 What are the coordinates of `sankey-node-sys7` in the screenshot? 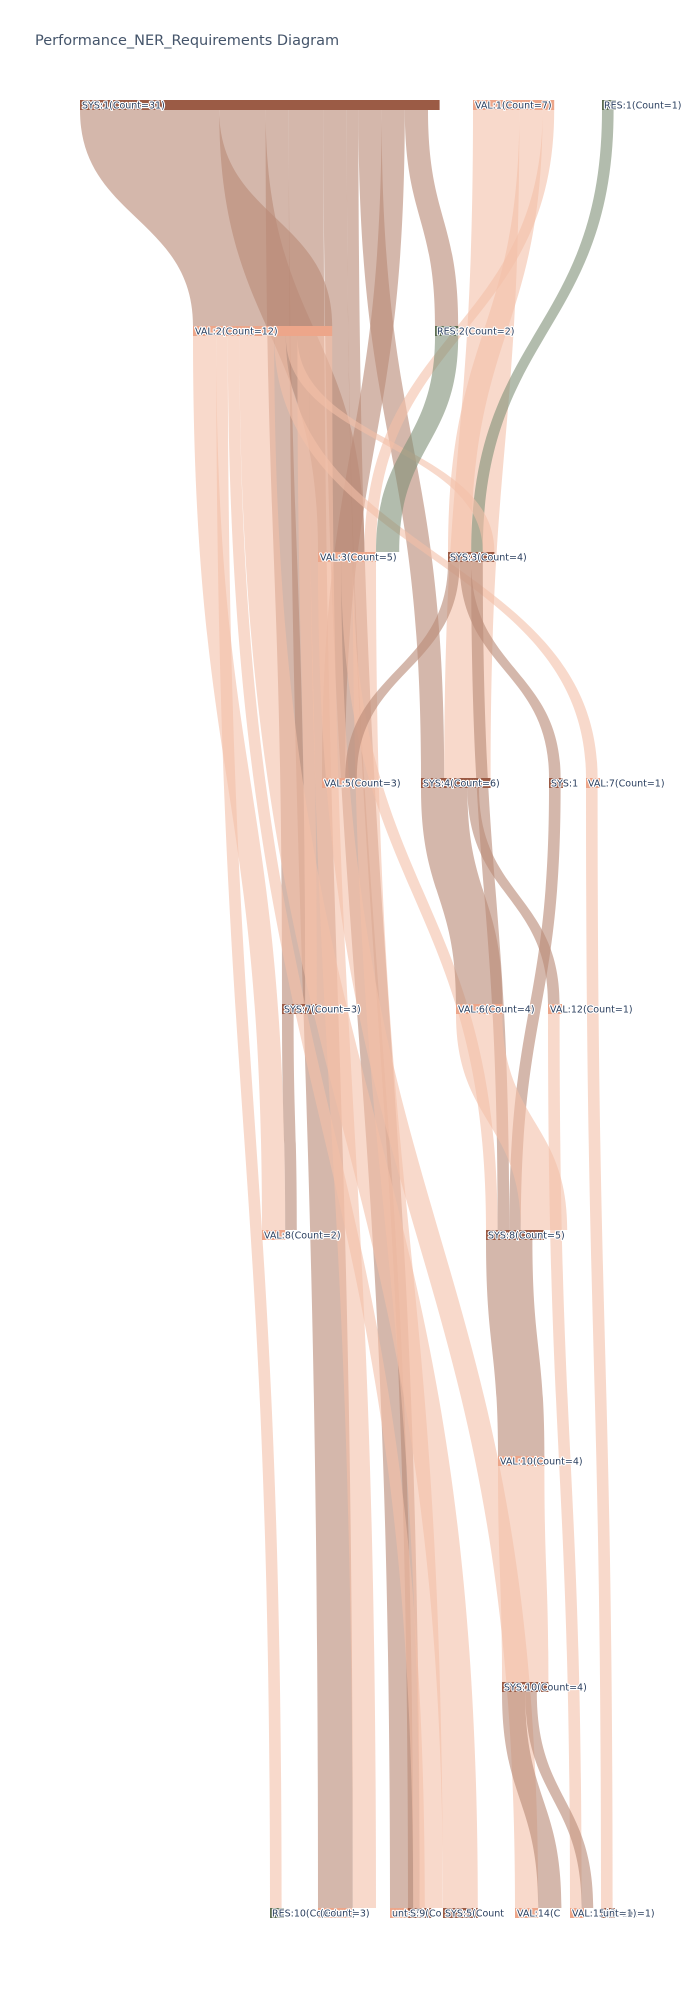 It's located at (299, 1009).